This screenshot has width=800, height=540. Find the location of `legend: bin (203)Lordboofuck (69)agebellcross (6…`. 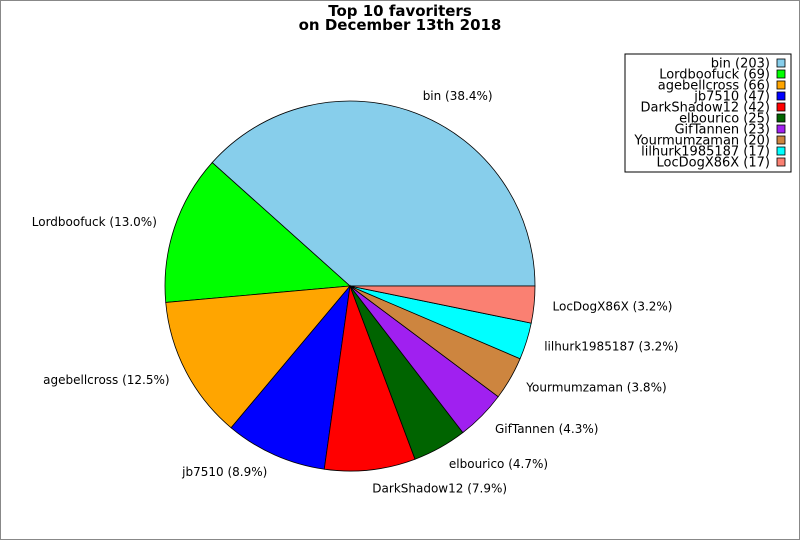

legend: bin (203)Lordboofuck (69)agebellcross (6… is located at coordinates (708, 113).